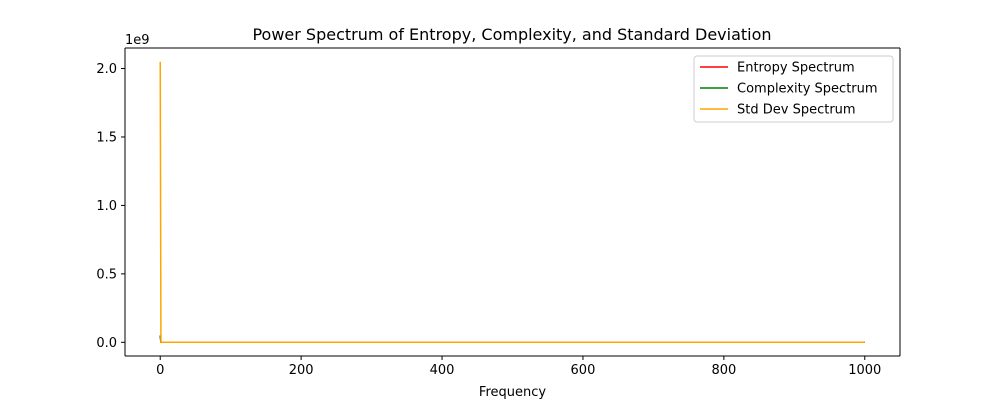 The height and width of the screenshot is (400, 1000). I want to click on y-tick-label: 0.5, so click(106, 274).